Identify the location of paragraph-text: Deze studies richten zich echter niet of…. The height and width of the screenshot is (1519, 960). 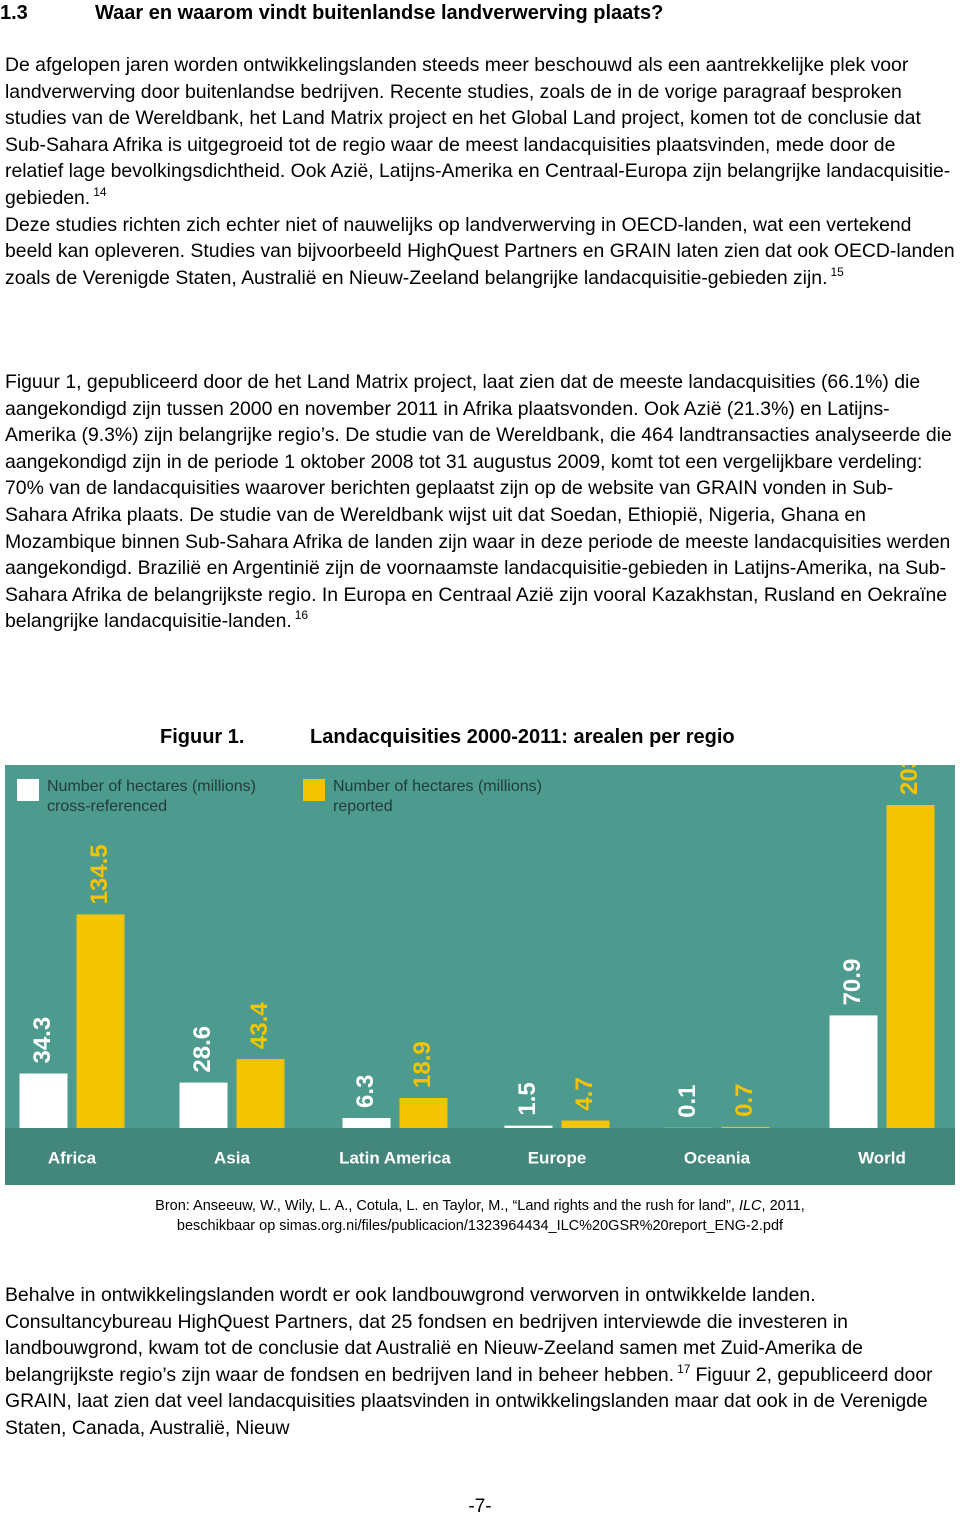
(480, 251).